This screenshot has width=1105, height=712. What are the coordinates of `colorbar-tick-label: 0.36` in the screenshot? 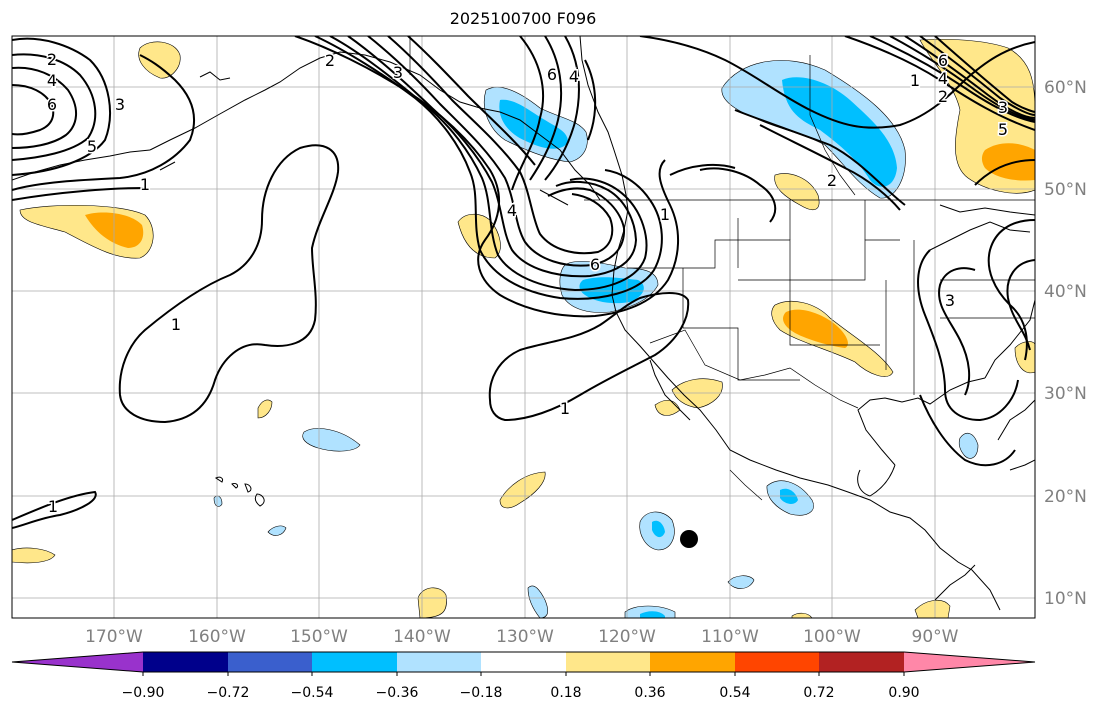 It's located at (649, 693).